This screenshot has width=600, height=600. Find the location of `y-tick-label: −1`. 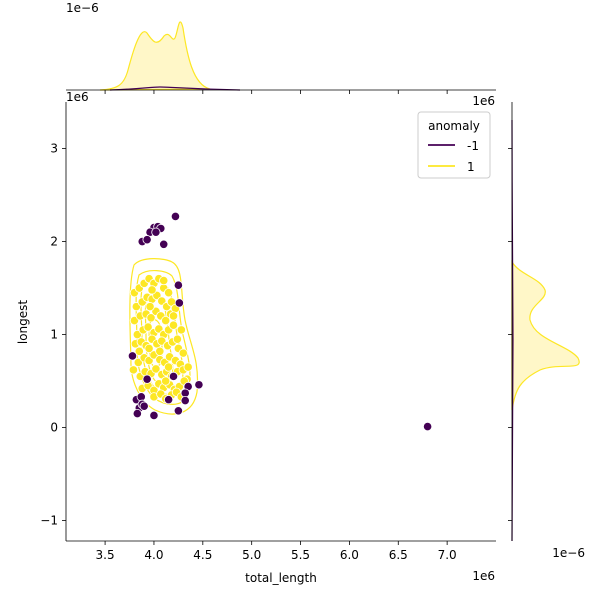

y-tick-label: −1 is located at coordinates (49, 521).